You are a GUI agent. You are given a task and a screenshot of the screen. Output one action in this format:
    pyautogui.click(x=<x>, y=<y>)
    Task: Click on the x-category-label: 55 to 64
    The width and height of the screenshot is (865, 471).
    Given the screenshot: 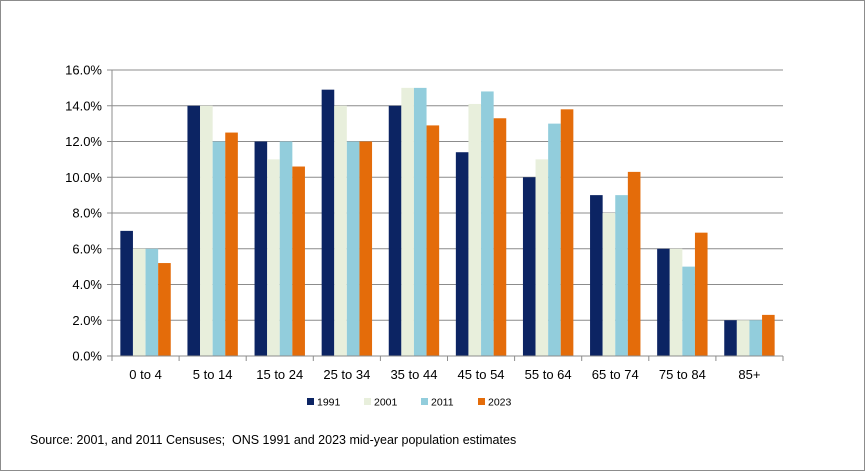 What is the action you would take?
    pyautogui.click(x=548, y=374)
    